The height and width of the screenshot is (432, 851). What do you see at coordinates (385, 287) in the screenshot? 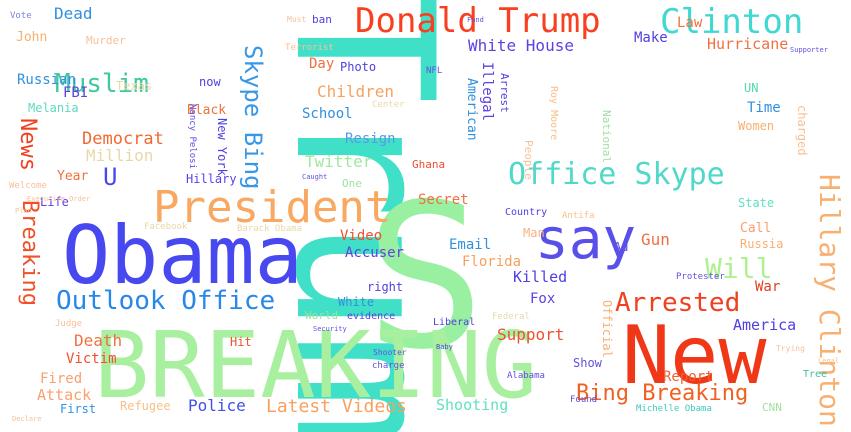
I see `word-right: right` at bounding box center [385, 287].